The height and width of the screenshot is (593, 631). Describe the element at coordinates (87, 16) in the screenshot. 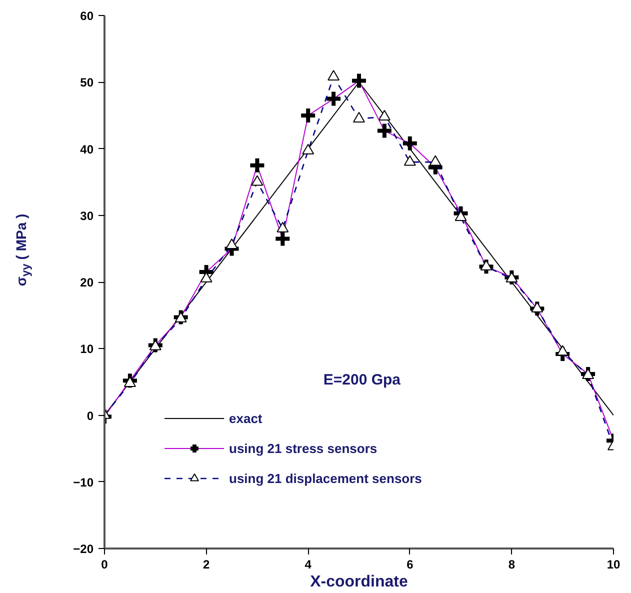

I see `y-tick-label: 60` at that location.